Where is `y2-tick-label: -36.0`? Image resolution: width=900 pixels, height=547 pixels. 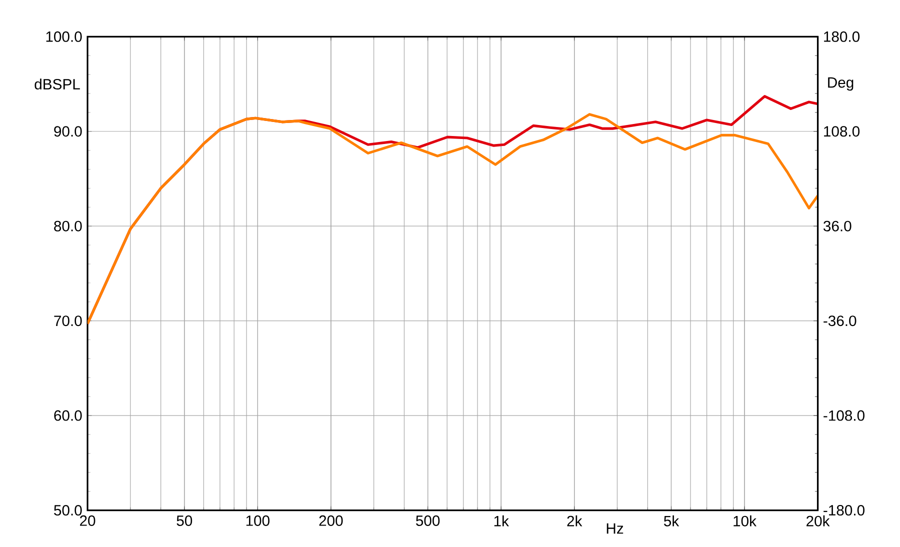 y2-tick-label: -36.0 is located at coordinates (840, 321).